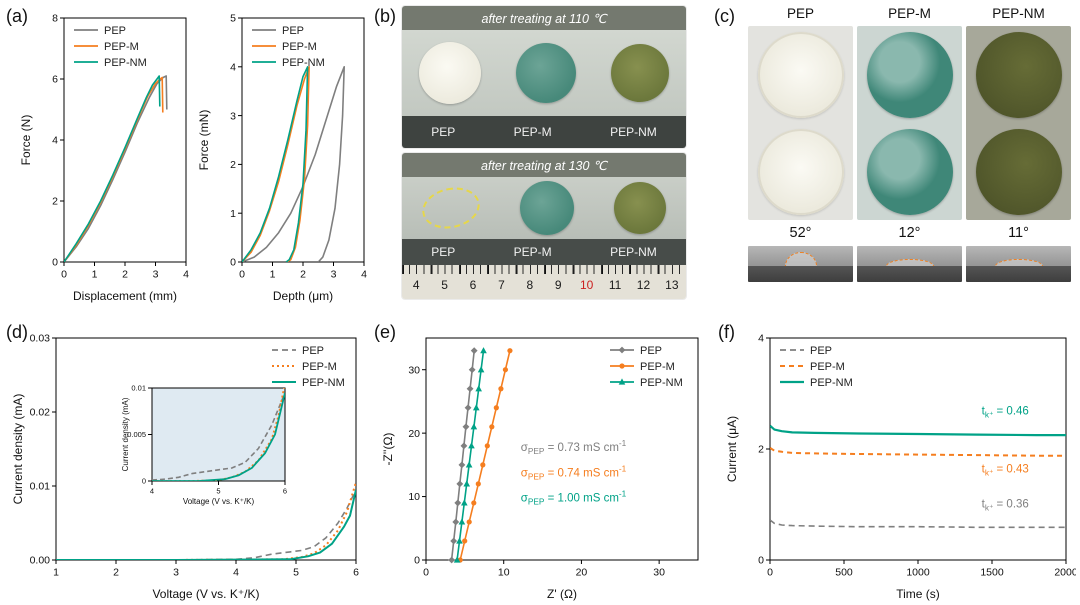 The height and width of the screenshot is (605, 1080). Describe the element at coordinates (532, 252) in the screenshot. I see `sample-label-pep-m-2: PEP-M` at that location.